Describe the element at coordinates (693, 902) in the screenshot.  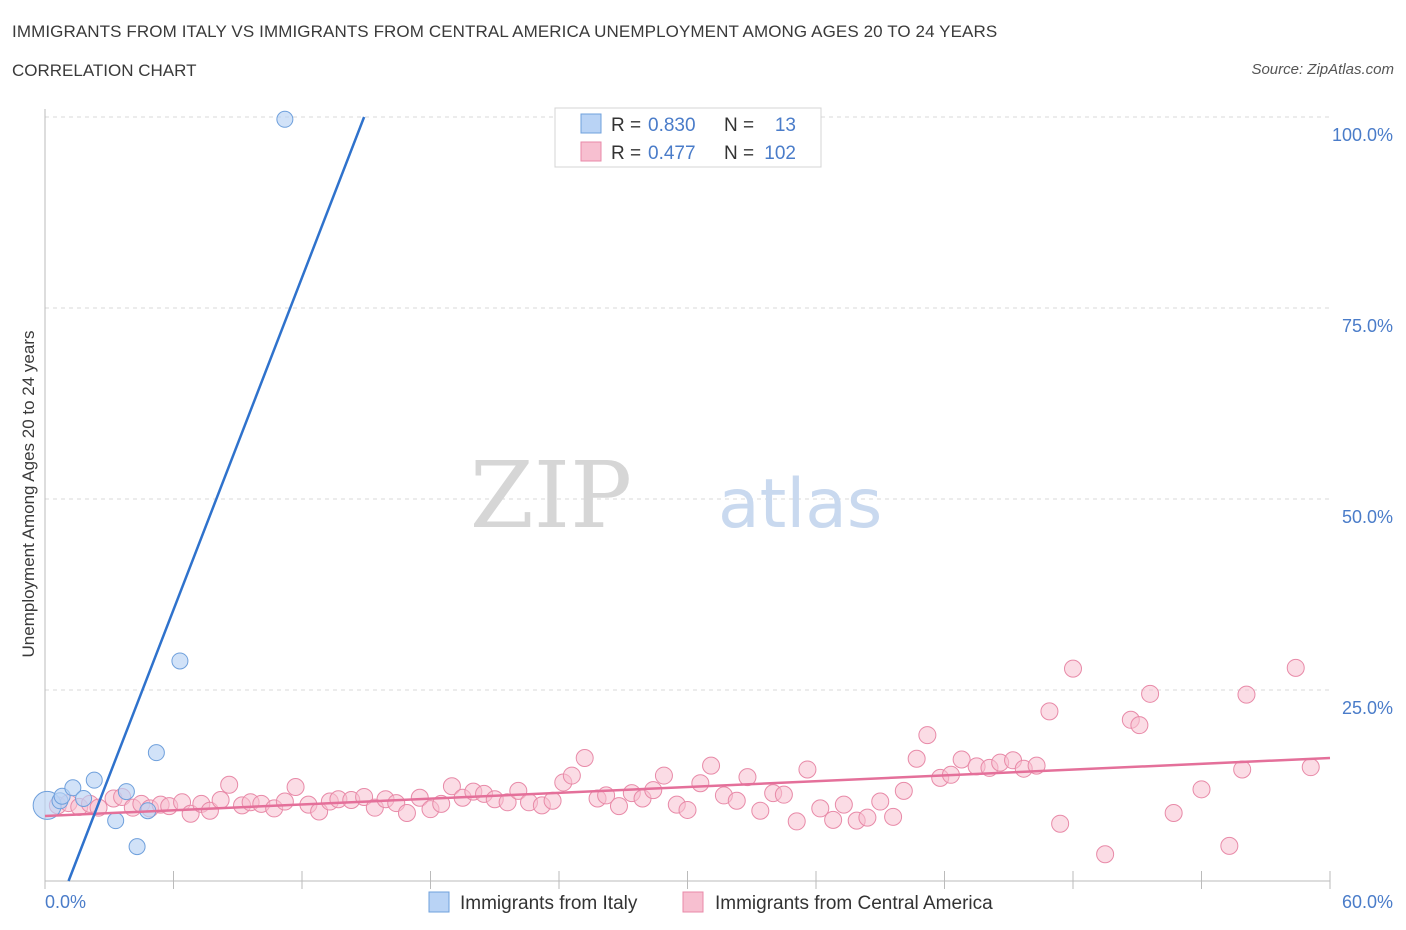
I see `legend-swatch-central-america` at that location.